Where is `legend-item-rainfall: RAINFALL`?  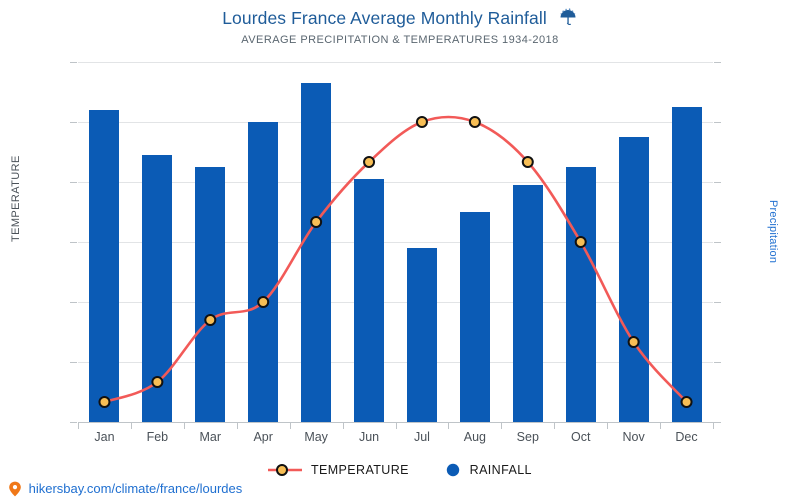 legend-item-rainfall: RAINFALL is located at coordinates (488, 469).